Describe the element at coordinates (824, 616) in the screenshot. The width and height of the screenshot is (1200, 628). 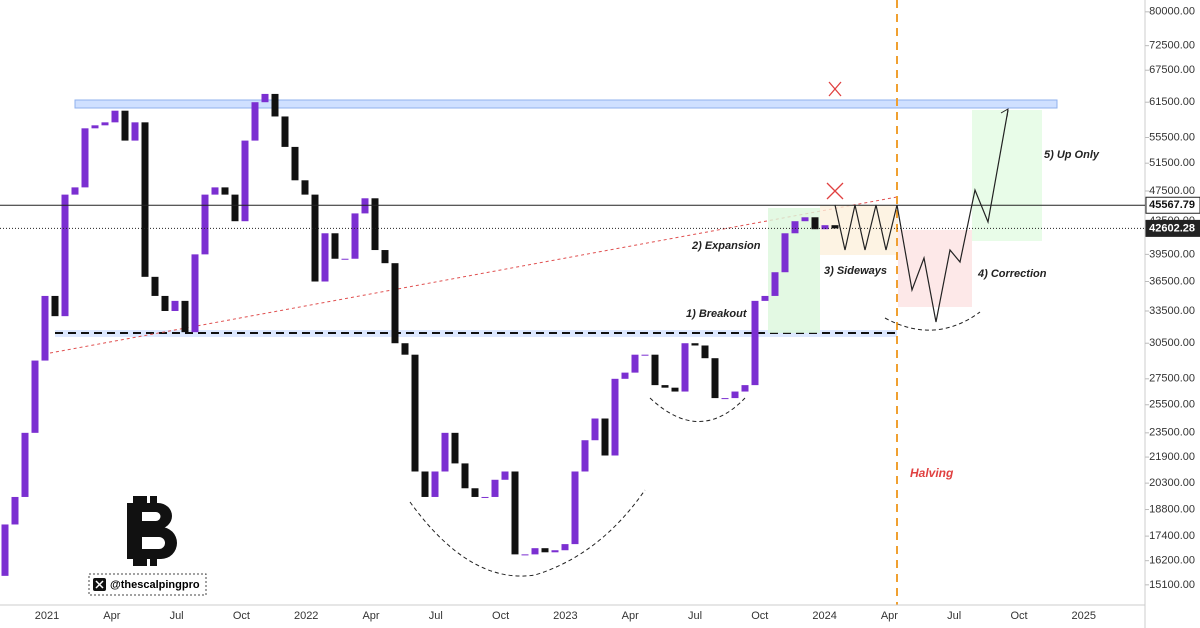
I see `x-tick-label: 2024` at that location.